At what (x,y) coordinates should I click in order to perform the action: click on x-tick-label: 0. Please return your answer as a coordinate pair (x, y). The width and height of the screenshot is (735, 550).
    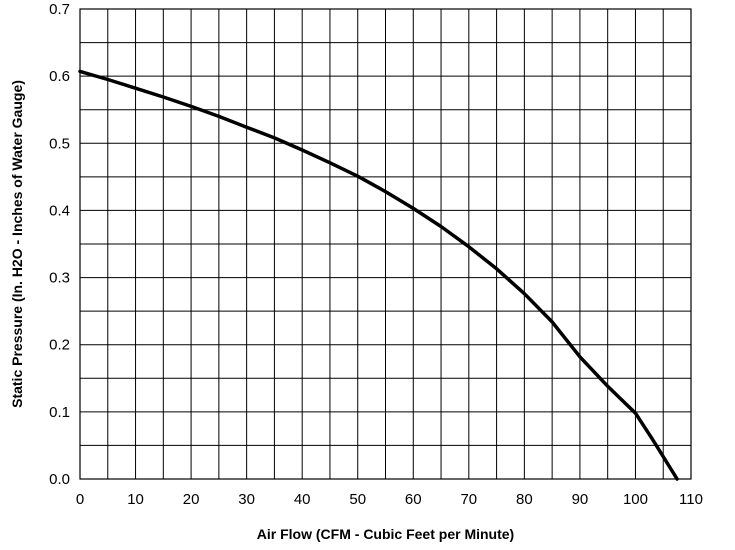
    Looking at the image, I should click on (80, 499).